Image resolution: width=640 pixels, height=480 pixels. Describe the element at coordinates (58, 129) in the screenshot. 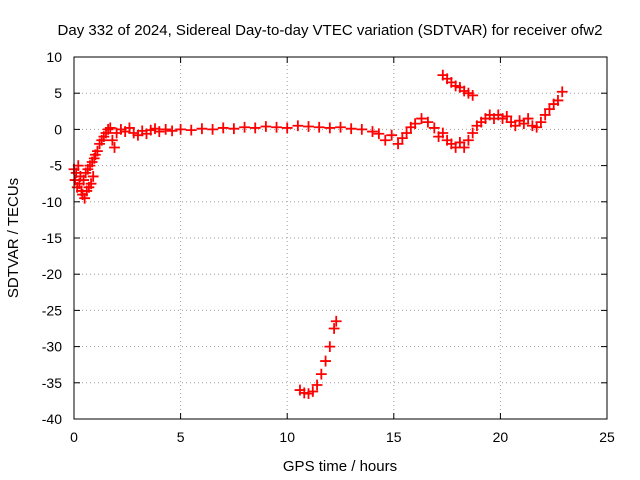

I see `y-tick-label: 0` at that location.